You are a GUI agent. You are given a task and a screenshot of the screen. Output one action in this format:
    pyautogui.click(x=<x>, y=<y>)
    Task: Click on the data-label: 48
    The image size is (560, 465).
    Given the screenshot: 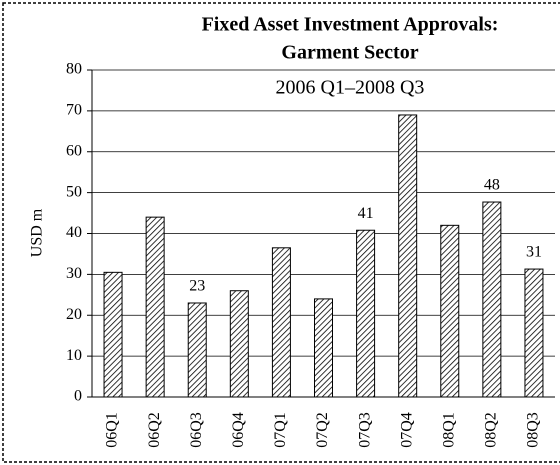 What is the action you would take?
    pyautogui.click(x=492, y=185)
    